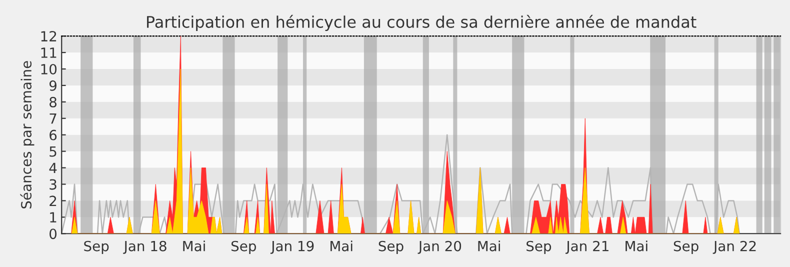 The height and width of the screenshot is (267, 790). Describe the element at coordinates (53, 135) in the screenshot. I see `y-tick-label: 6` at that location.